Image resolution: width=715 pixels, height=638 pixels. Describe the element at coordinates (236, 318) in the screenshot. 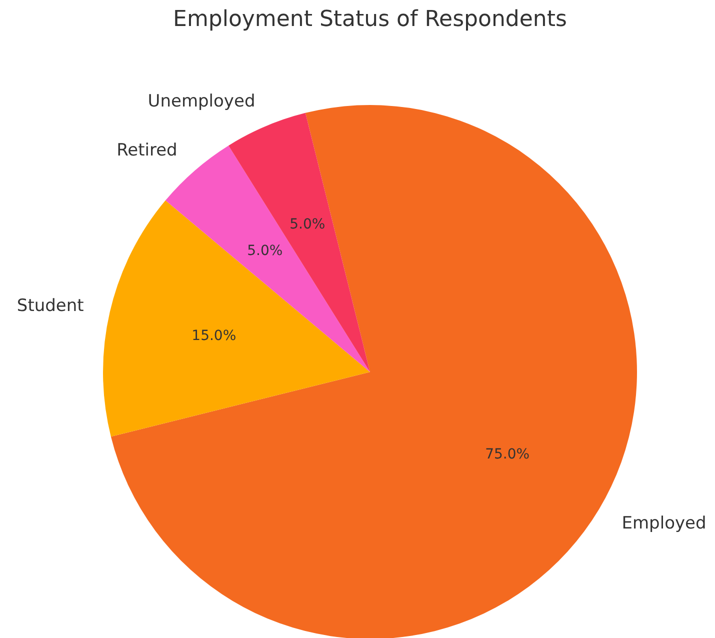

I see `pie-slice` at that location.